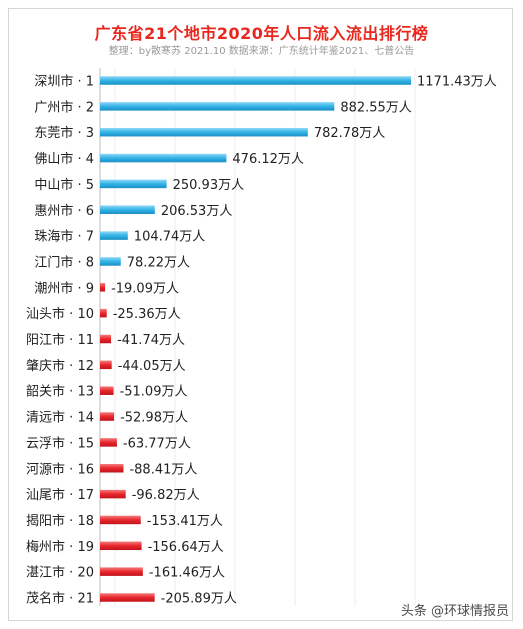 This screenshot has height=629, width=523. I want to click on value-label-13: -51.09万人, so click(154, 392).